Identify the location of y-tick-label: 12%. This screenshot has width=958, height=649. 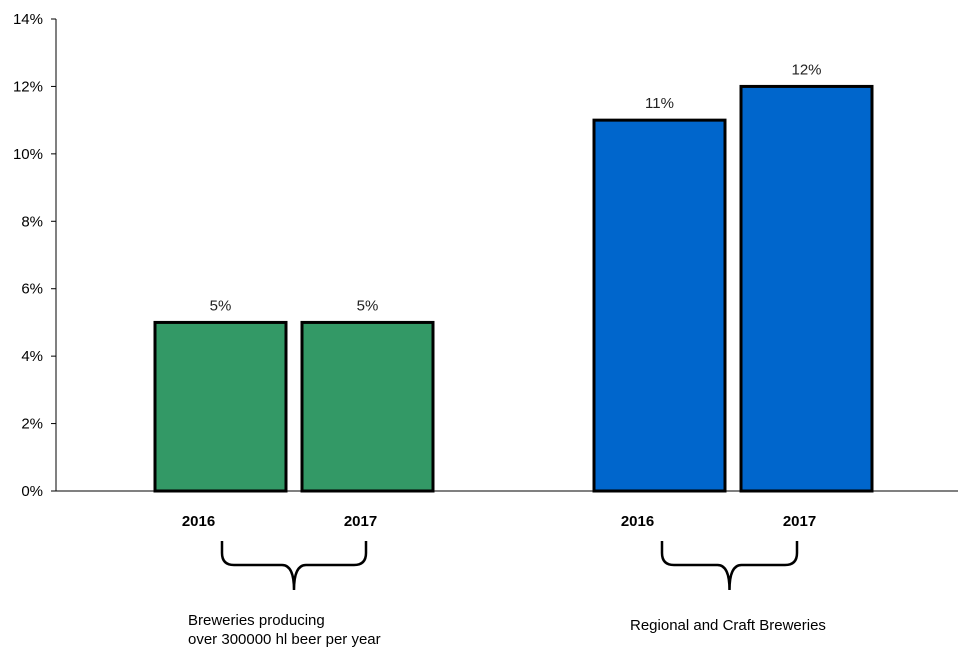
(28, 86).